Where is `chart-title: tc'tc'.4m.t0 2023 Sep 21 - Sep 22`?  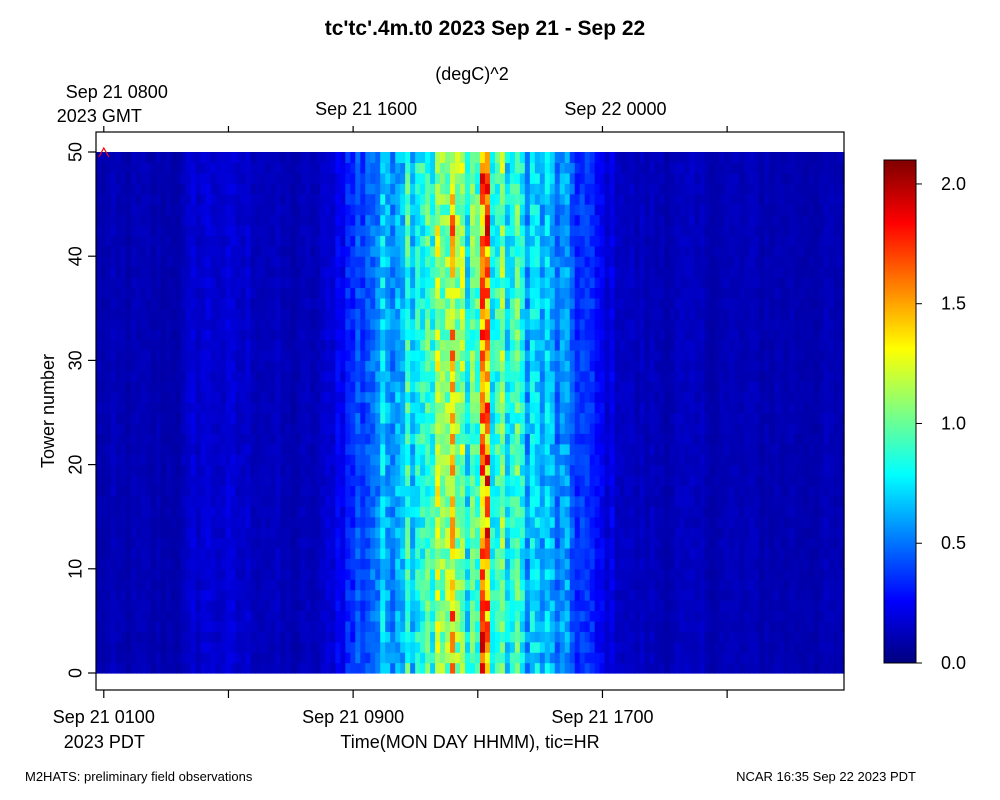
chart-title: tc'tc'.4m.t0 2023 Sep 21 - Sep 22 is located at coordinates (485, 28).